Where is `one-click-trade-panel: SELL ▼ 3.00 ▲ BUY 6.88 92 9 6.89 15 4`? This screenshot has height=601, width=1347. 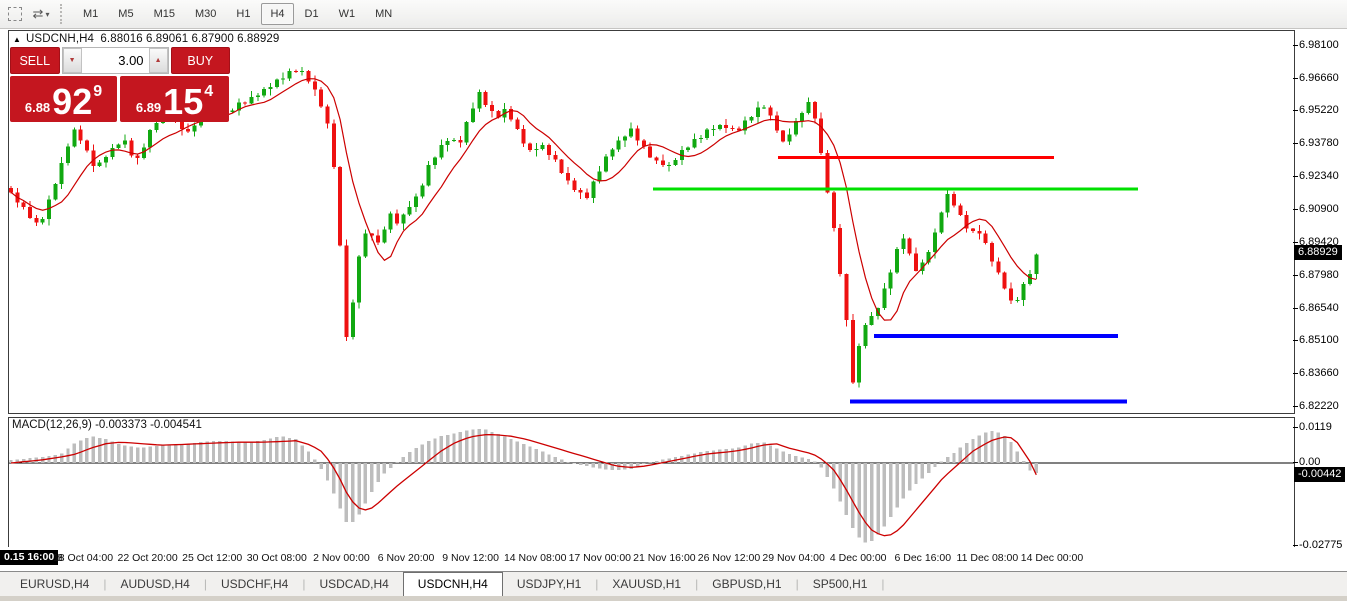
one-click-trade-panel: SELL ▼ 3.00 ▲ BUY 6.88 92 9 6.89 15 4 is located at coordinates (120, 84).